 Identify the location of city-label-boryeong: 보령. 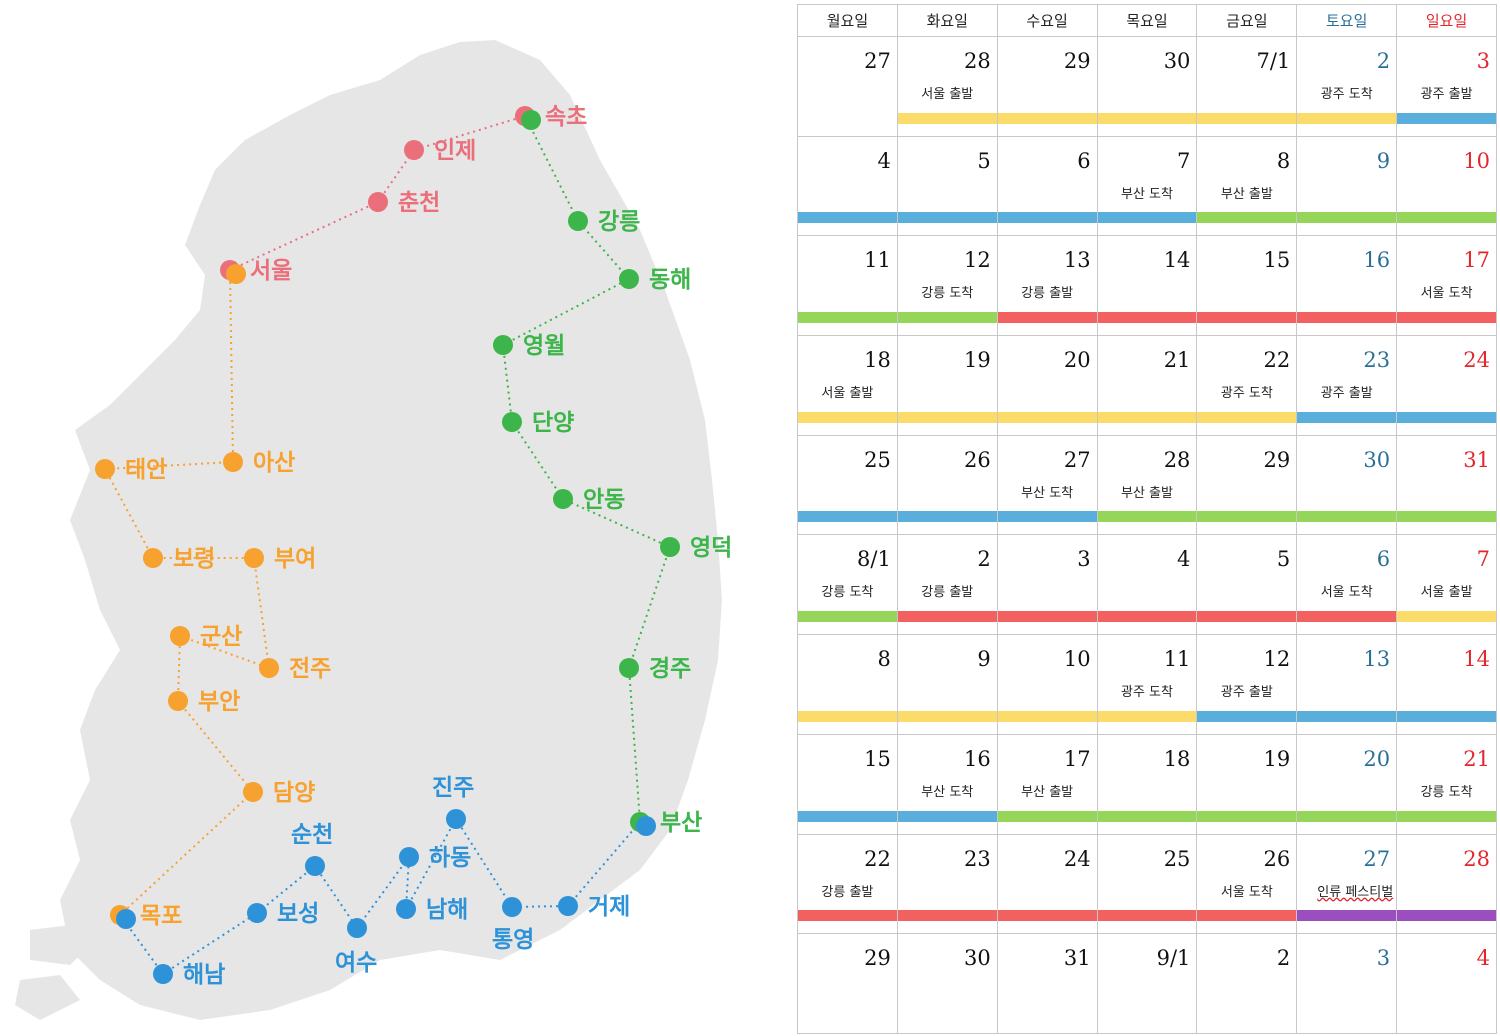
(194, 559).